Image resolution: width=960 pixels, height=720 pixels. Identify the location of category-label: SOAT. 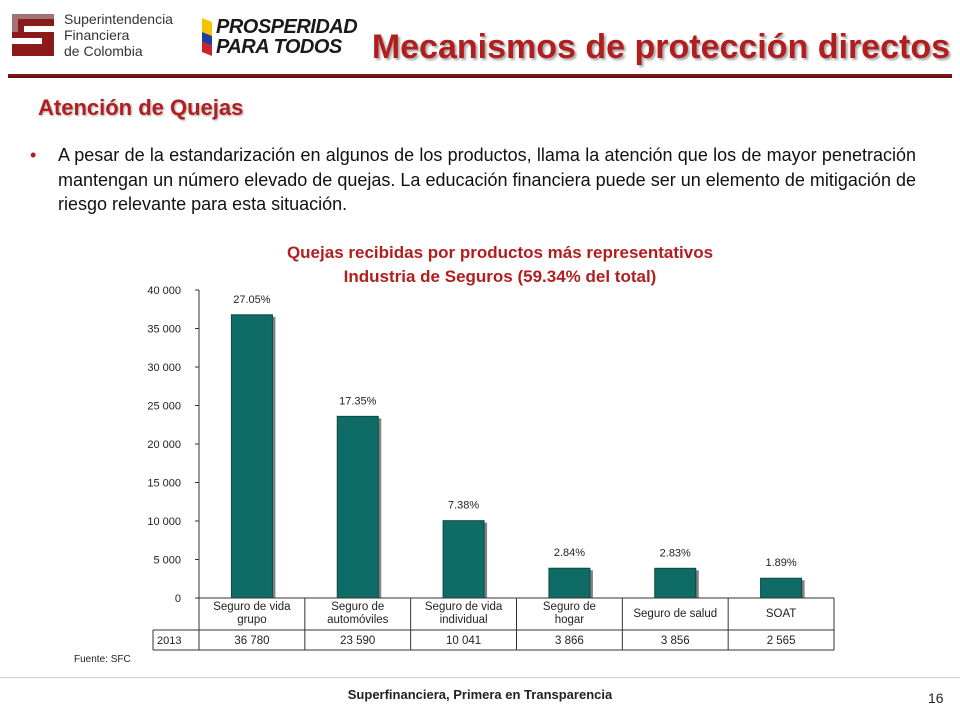
(781, 614).